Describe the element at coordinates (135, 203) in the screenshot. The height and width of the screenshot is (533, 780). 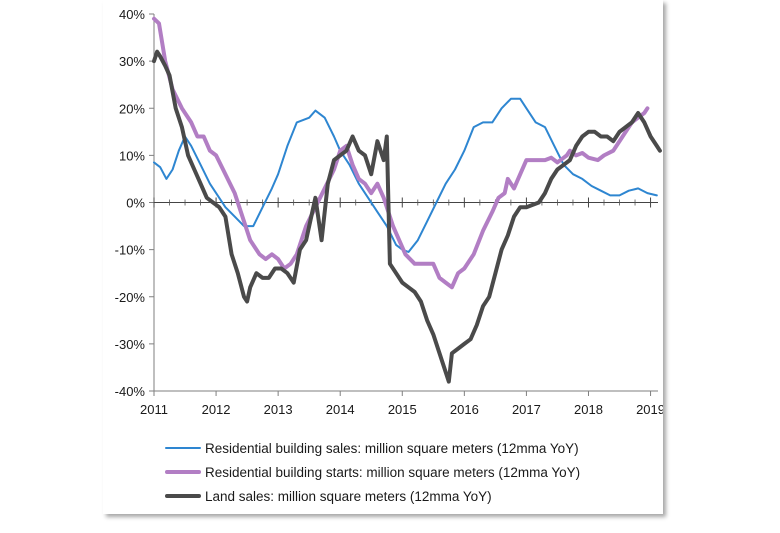
I see `y-tick-label: 0%` at that location.